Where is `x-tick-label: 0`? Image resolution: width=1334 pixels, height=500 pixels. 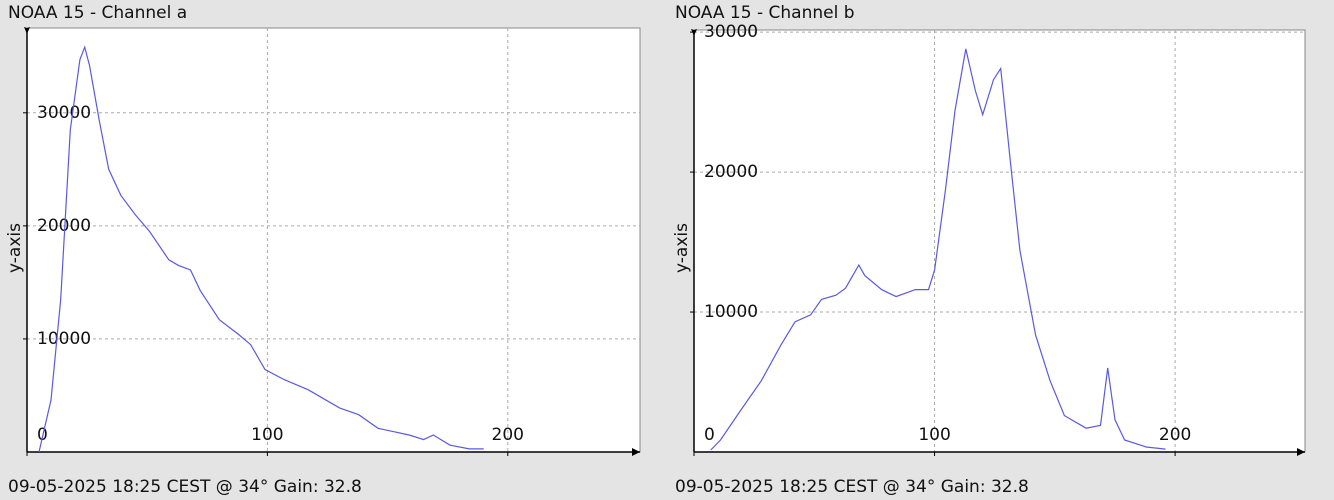 x-tick-label: 0 is located at coordinates (709, 435).